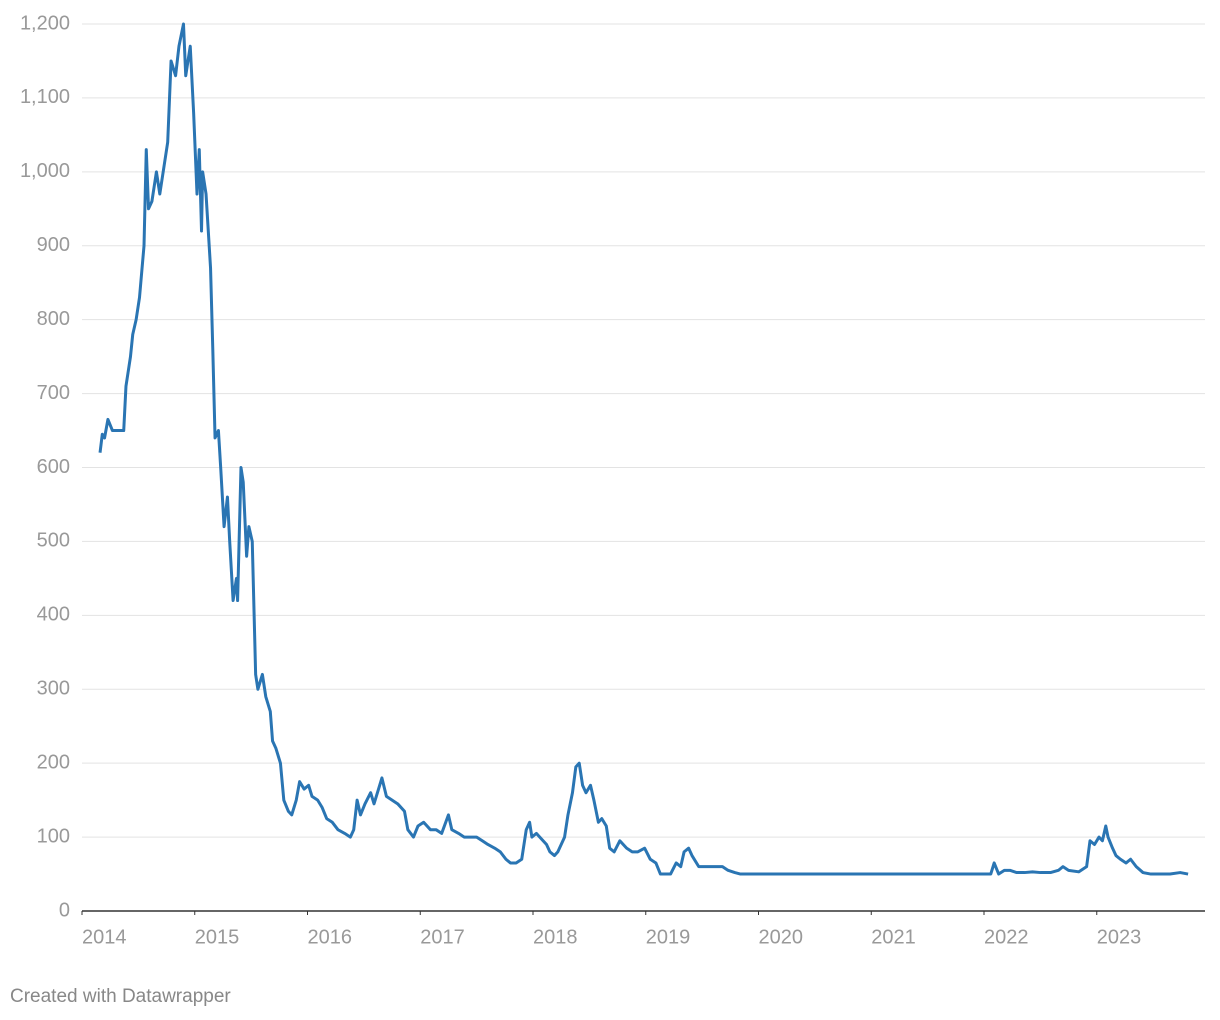 Image resolution: width=1220 pixels, height=1020 pixels. I want to click on credit: Created with Datawrapper, so click(120, 996).